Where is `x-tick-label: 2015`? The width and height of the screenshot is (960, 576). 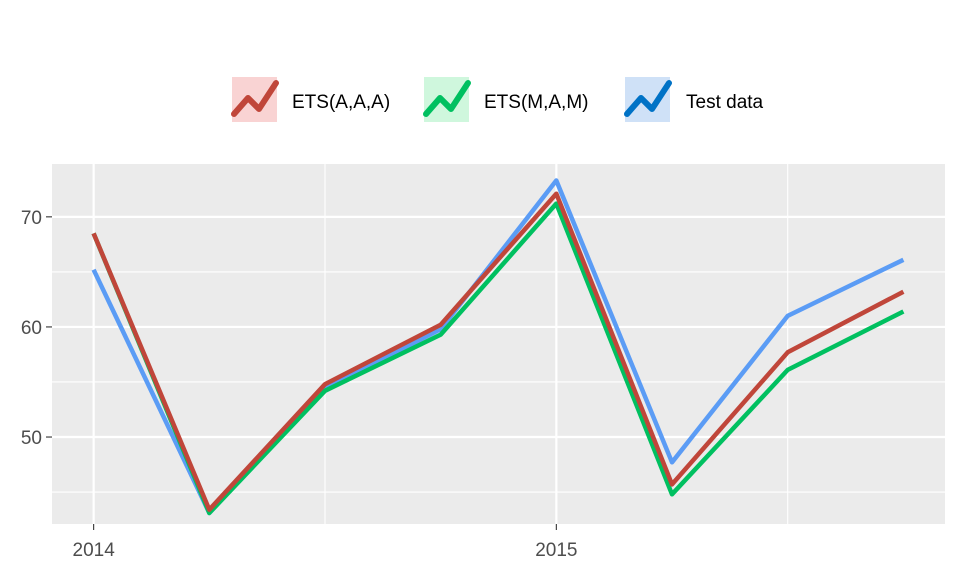 x-tick-label: 2015 is located at coordinates (556, 550).